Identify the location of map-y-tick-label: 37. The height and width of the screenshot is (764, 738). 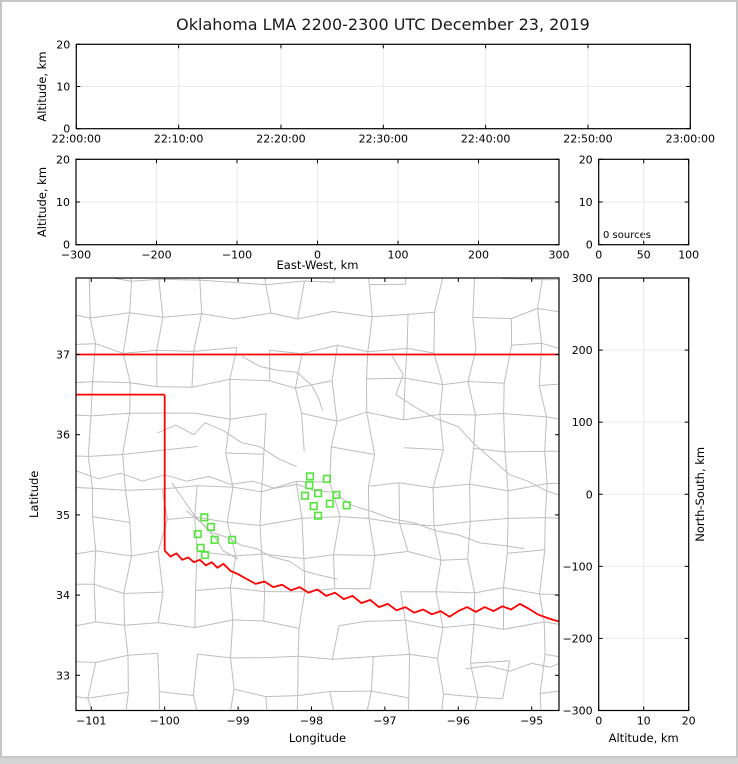
(63, 355).